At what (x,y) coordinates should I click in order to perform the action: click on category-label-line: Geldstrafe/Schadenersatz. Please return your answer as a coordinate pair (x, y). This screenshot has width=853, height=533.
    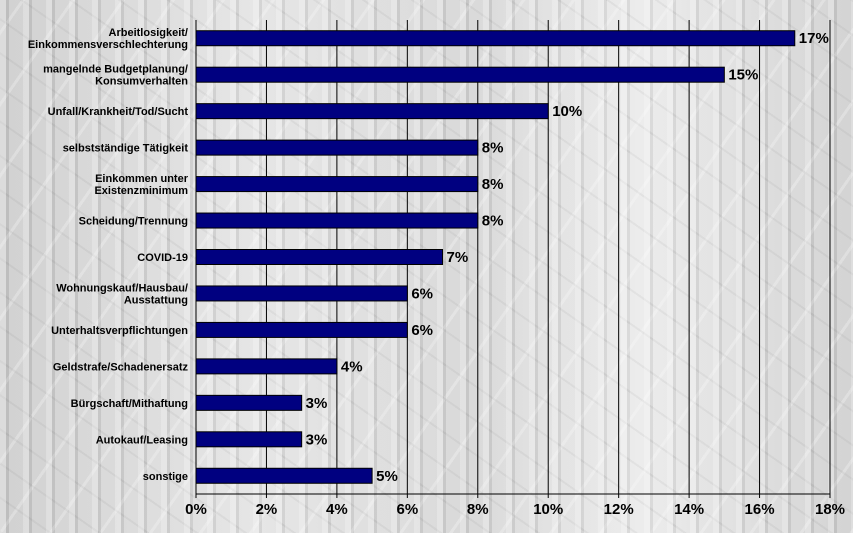
    Looking at the image, I should click on (121, 367).